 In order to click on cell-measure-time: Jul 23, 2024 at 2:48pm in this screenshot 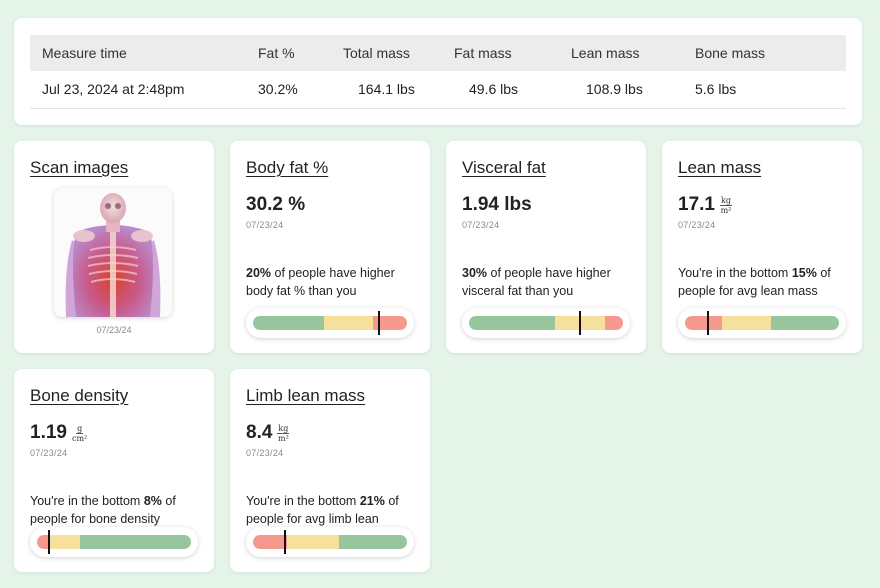, I will do `click(113, 89)`.